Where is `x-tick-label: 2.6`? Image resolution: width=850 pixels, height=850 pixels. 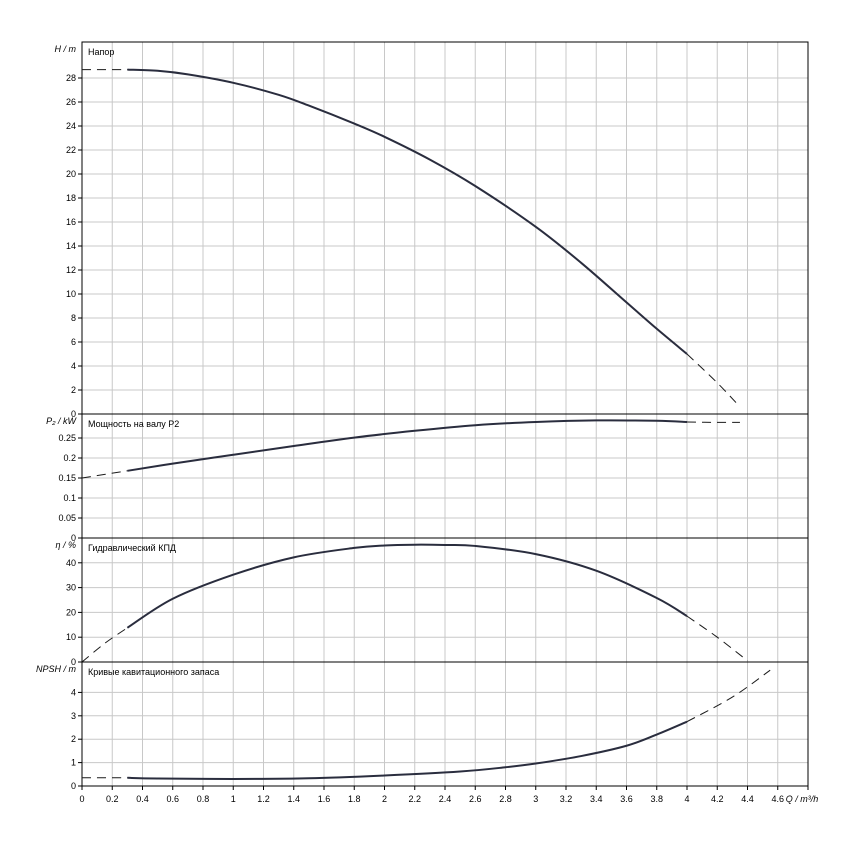 x-tick-label: 2.6 is located at coordinates (475, 799).